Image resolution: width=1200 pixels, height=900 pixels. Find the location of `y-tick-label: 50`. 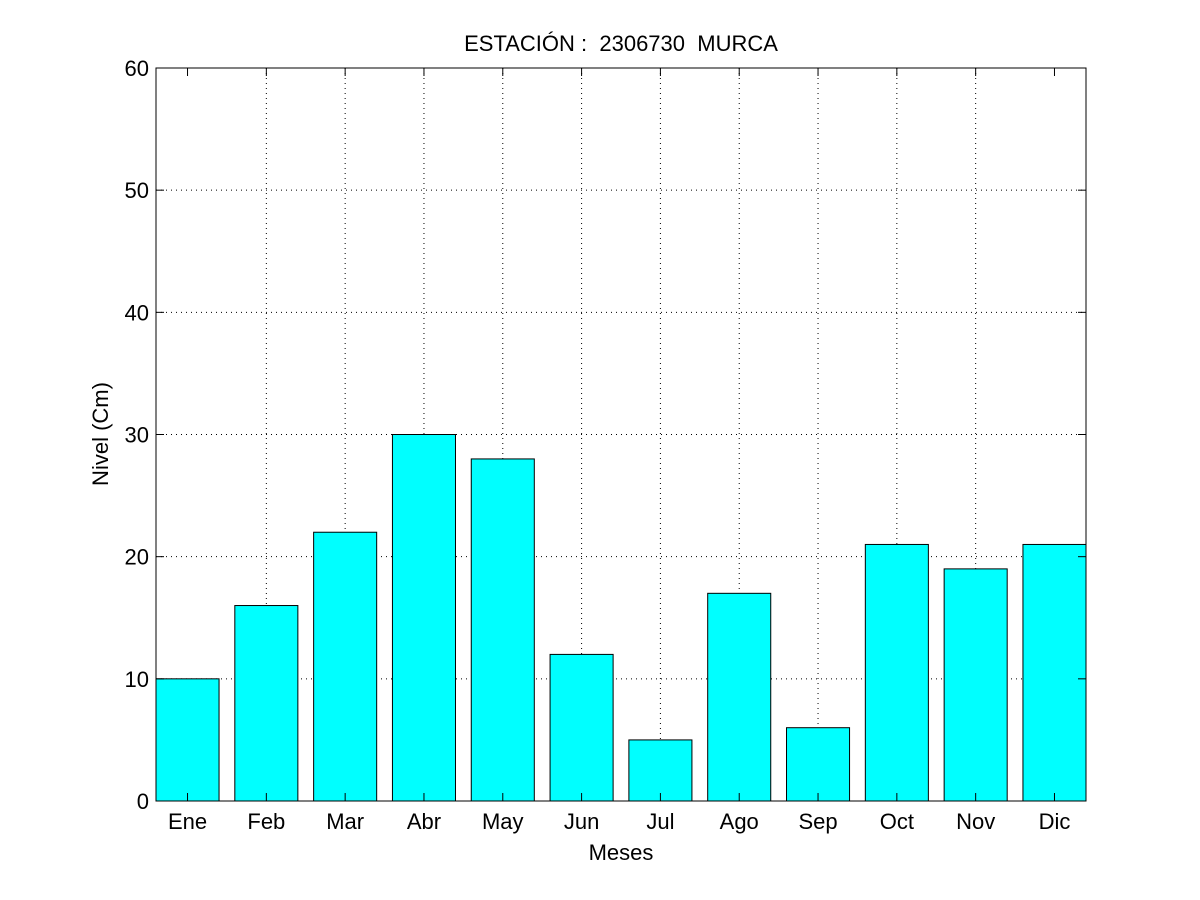

y-tick-label: 50 is located at coordinates (137, 190).